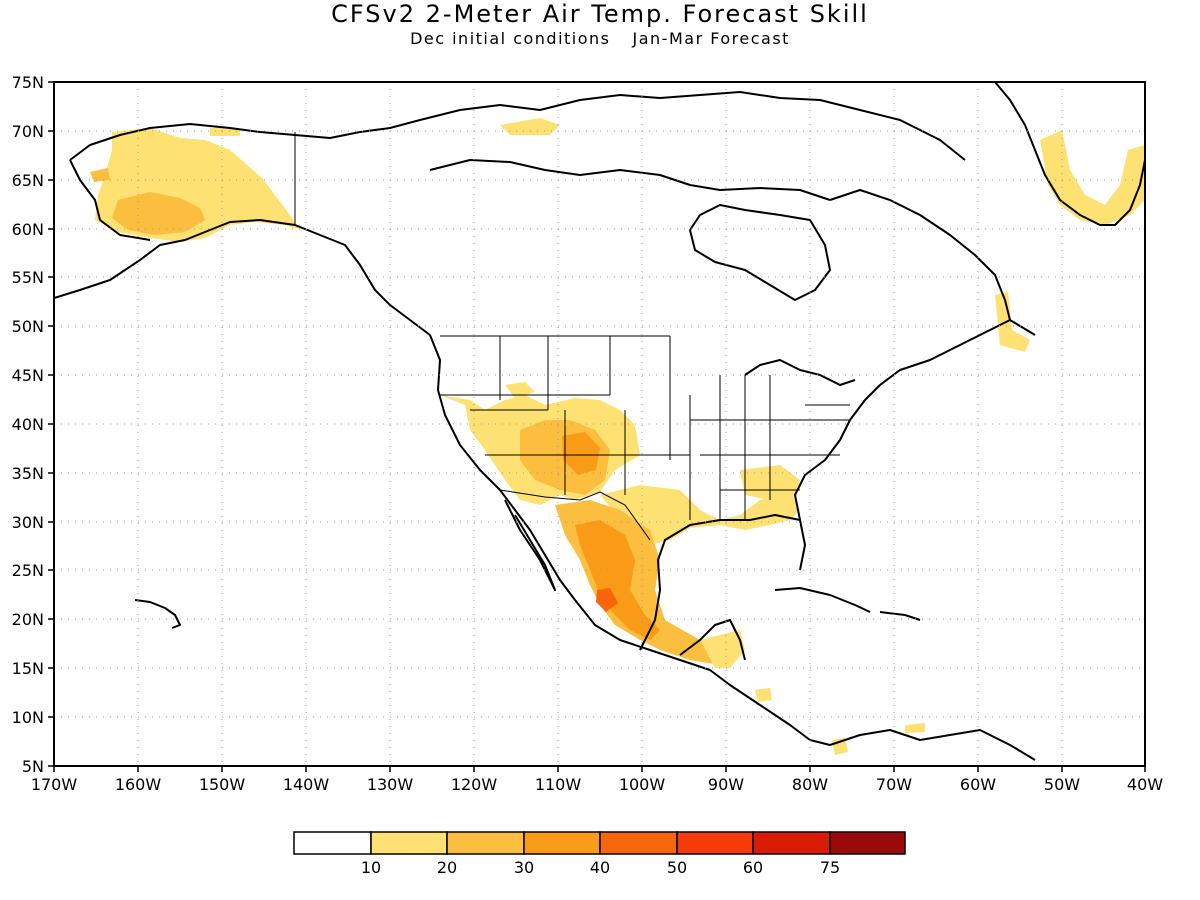 This screenshot has width=1200, height=900. I want to click on shade-nicaragua, so click(763, 695).